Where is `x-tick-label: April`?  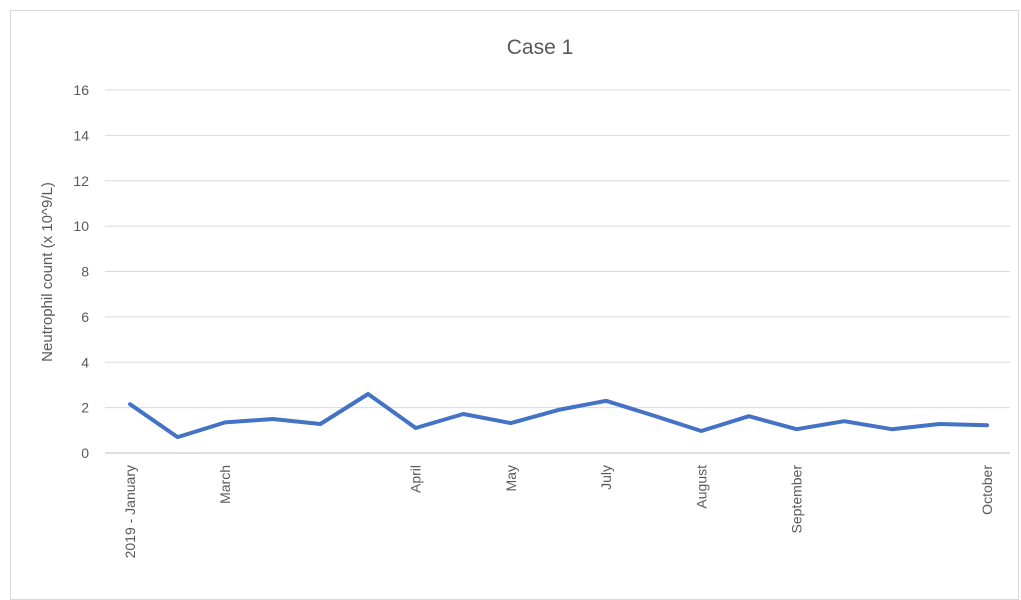
x-tick-label: April is located at coordinates (416, 479).